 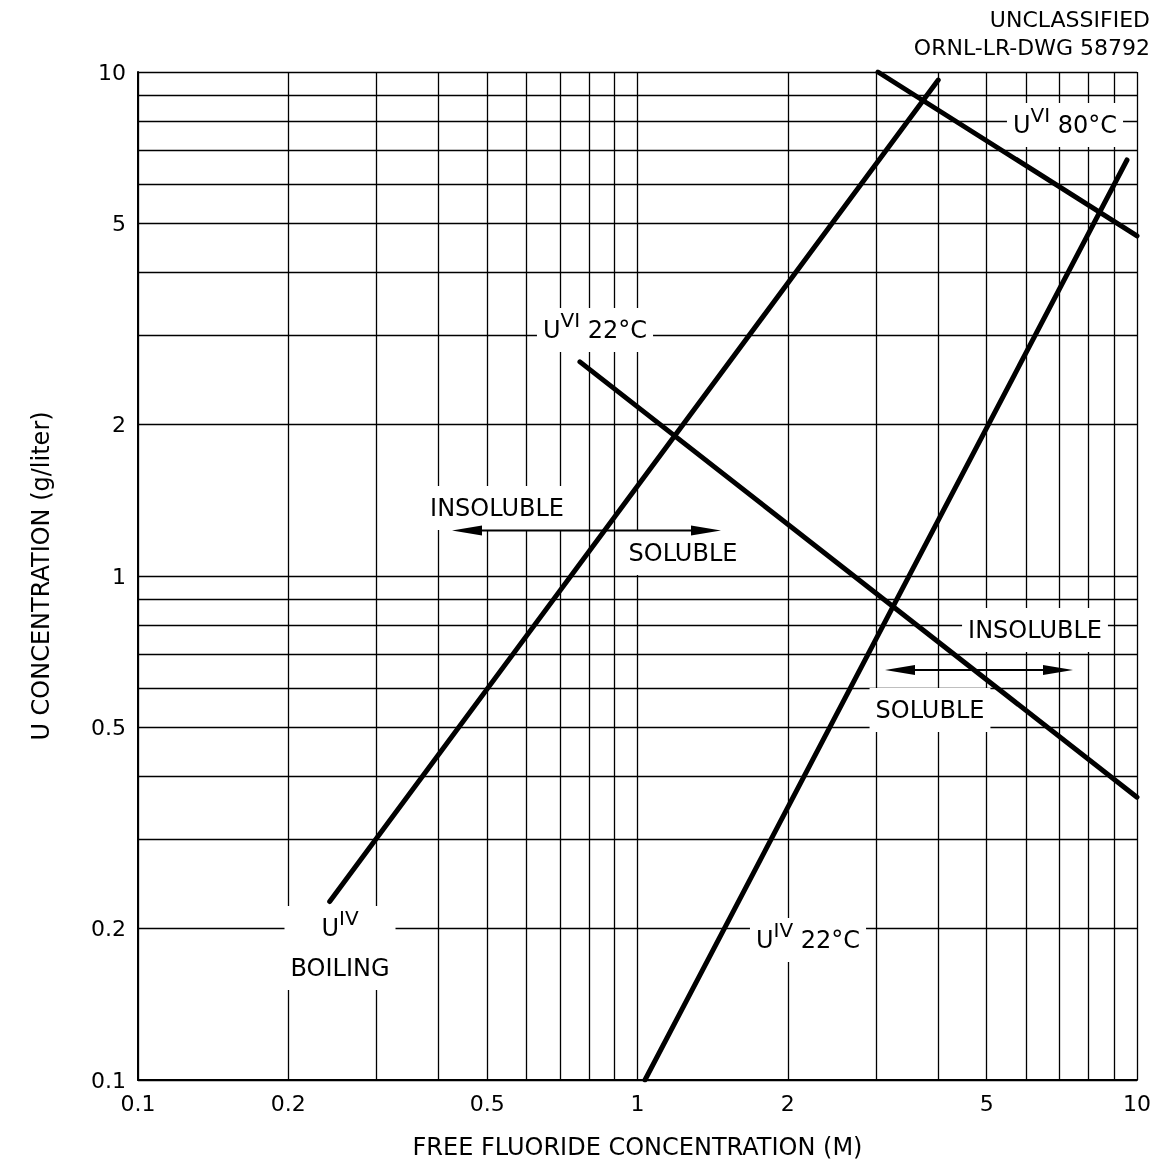 What do you see at coordinates (1137, 1103) in the screenshot?
I see `x-tick-label: 10` at bounding box center [1137, 1103].